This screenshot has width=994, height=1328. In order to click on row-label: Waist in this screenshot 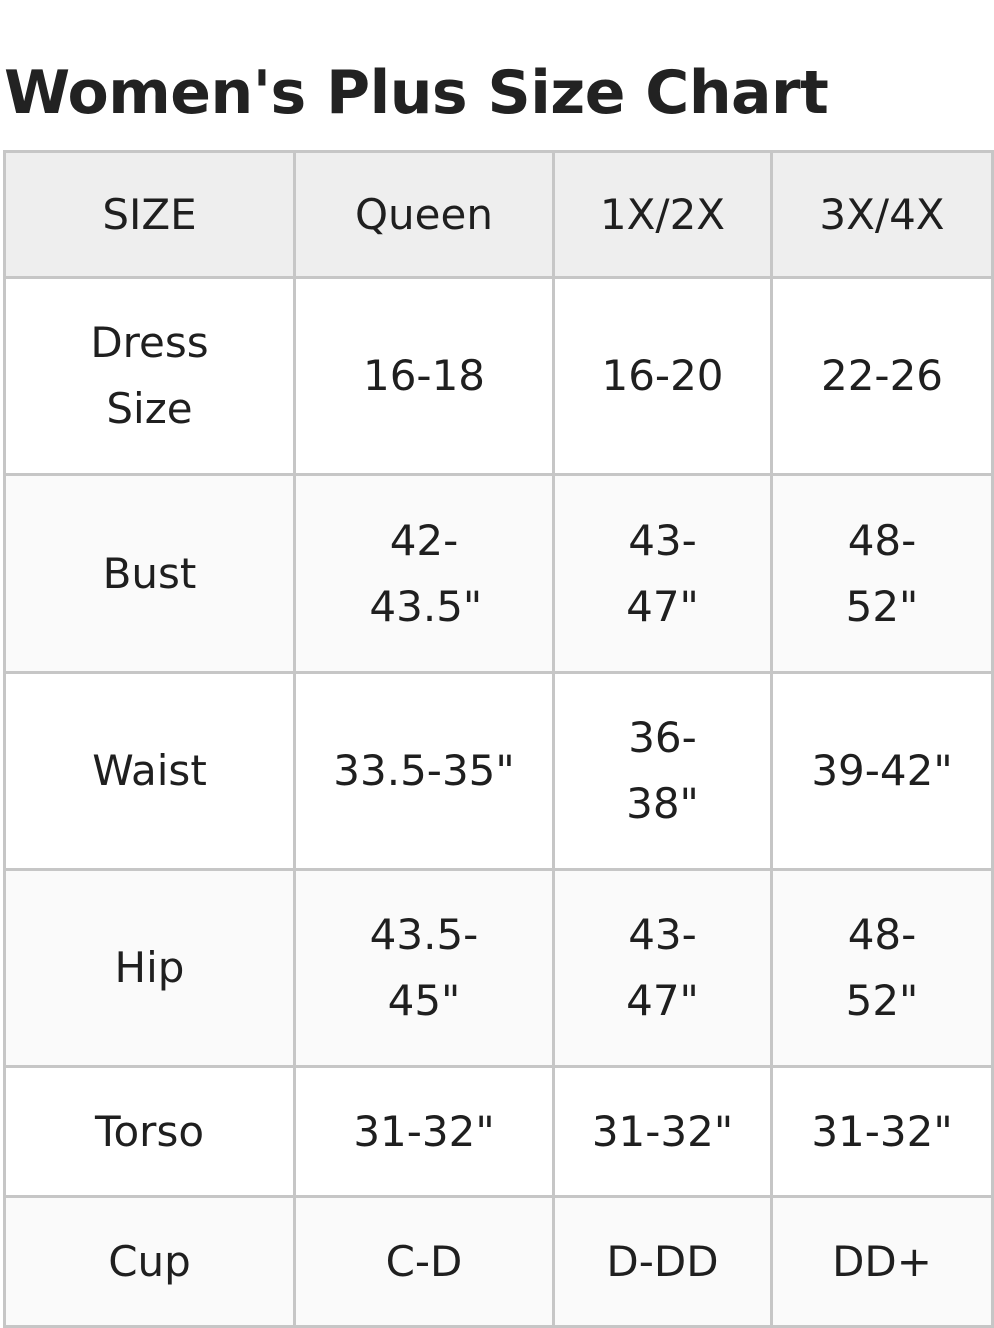, I will do `click(149, 771)`.